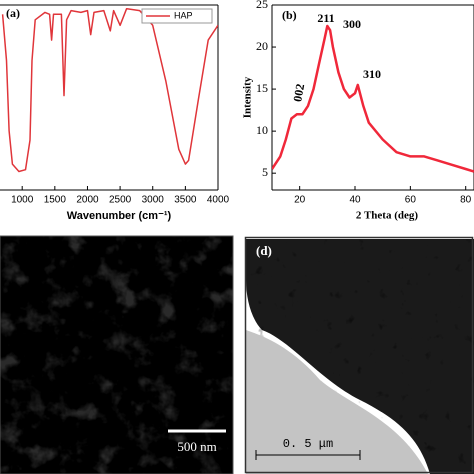 This screenshot has height=474, width=474. What do you see at coordinates (119, 216) in the screenshot?
I see `x-axis-label: Wavenumber (cm⁻¹)` at bounding box center [119, 216].